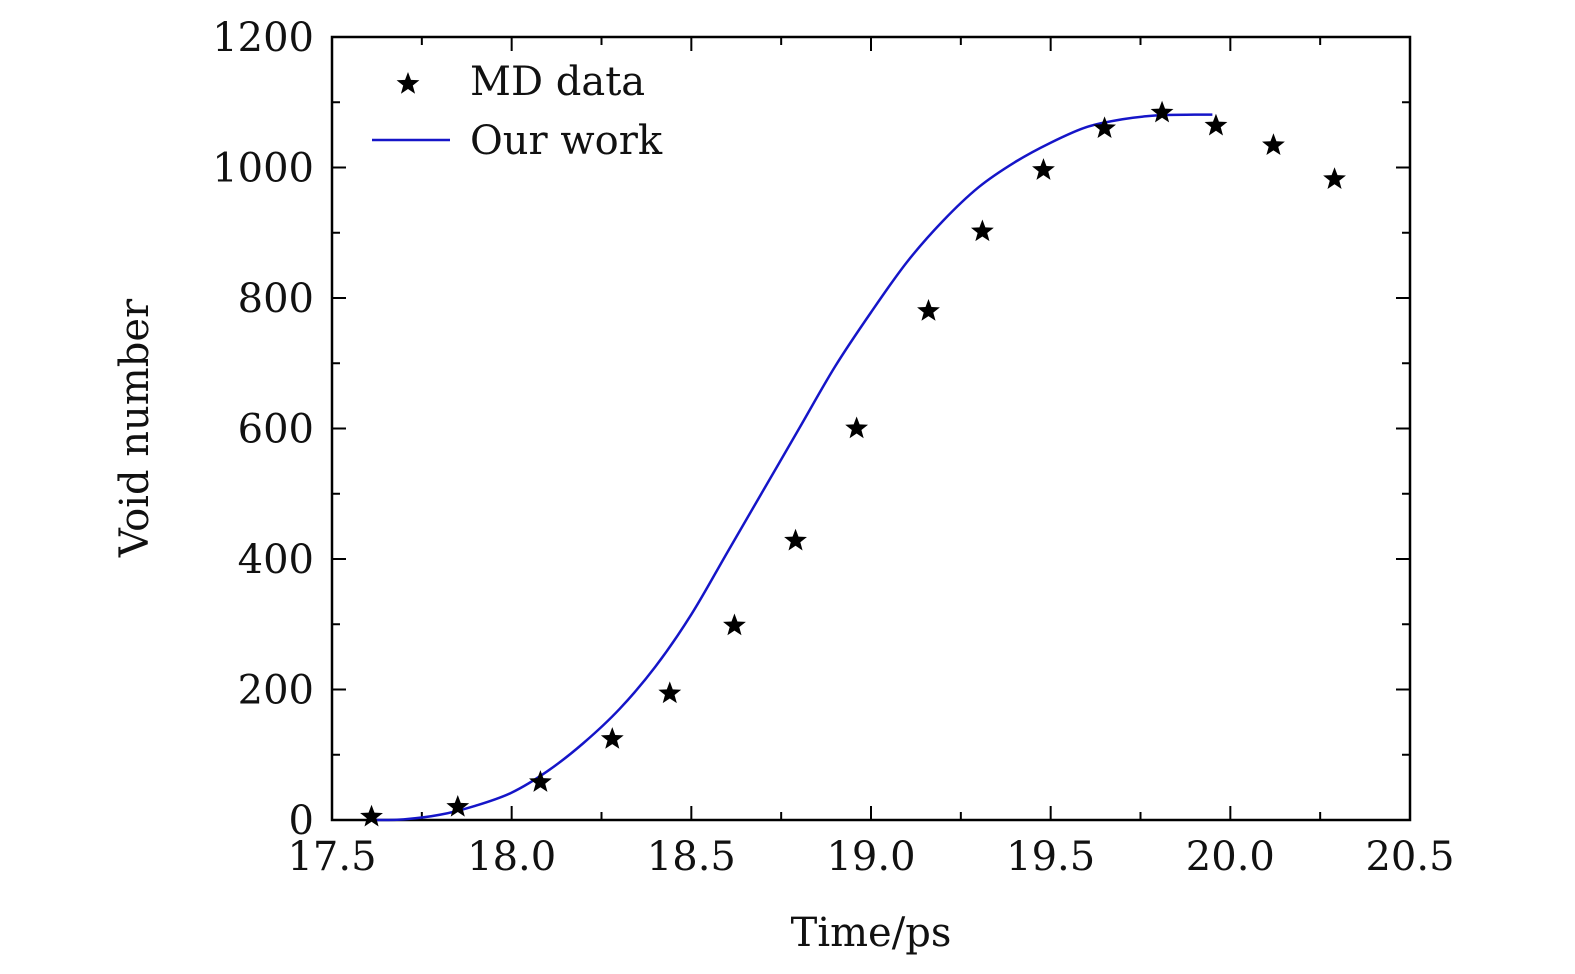  What do you see at coordinates (871, 933) in the screenshot?
I see `x-axis-label: Time/ps` at bounding box center [871, 933].